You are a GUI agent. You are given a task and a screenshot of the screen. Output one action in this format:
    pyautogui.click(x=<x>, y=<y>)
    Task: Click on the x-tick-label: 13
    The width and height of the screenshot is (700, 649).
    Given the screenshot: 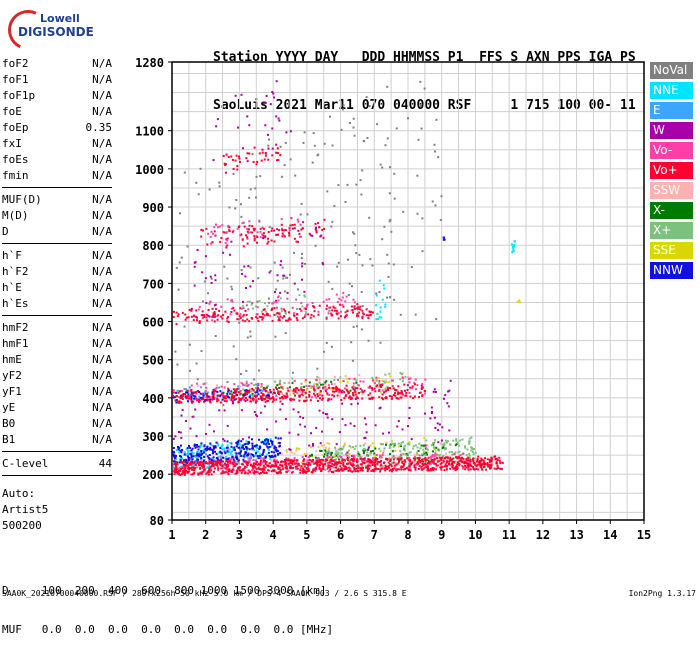 What is the action you would take?
    pyautogui.click(x=576, y=535)
    